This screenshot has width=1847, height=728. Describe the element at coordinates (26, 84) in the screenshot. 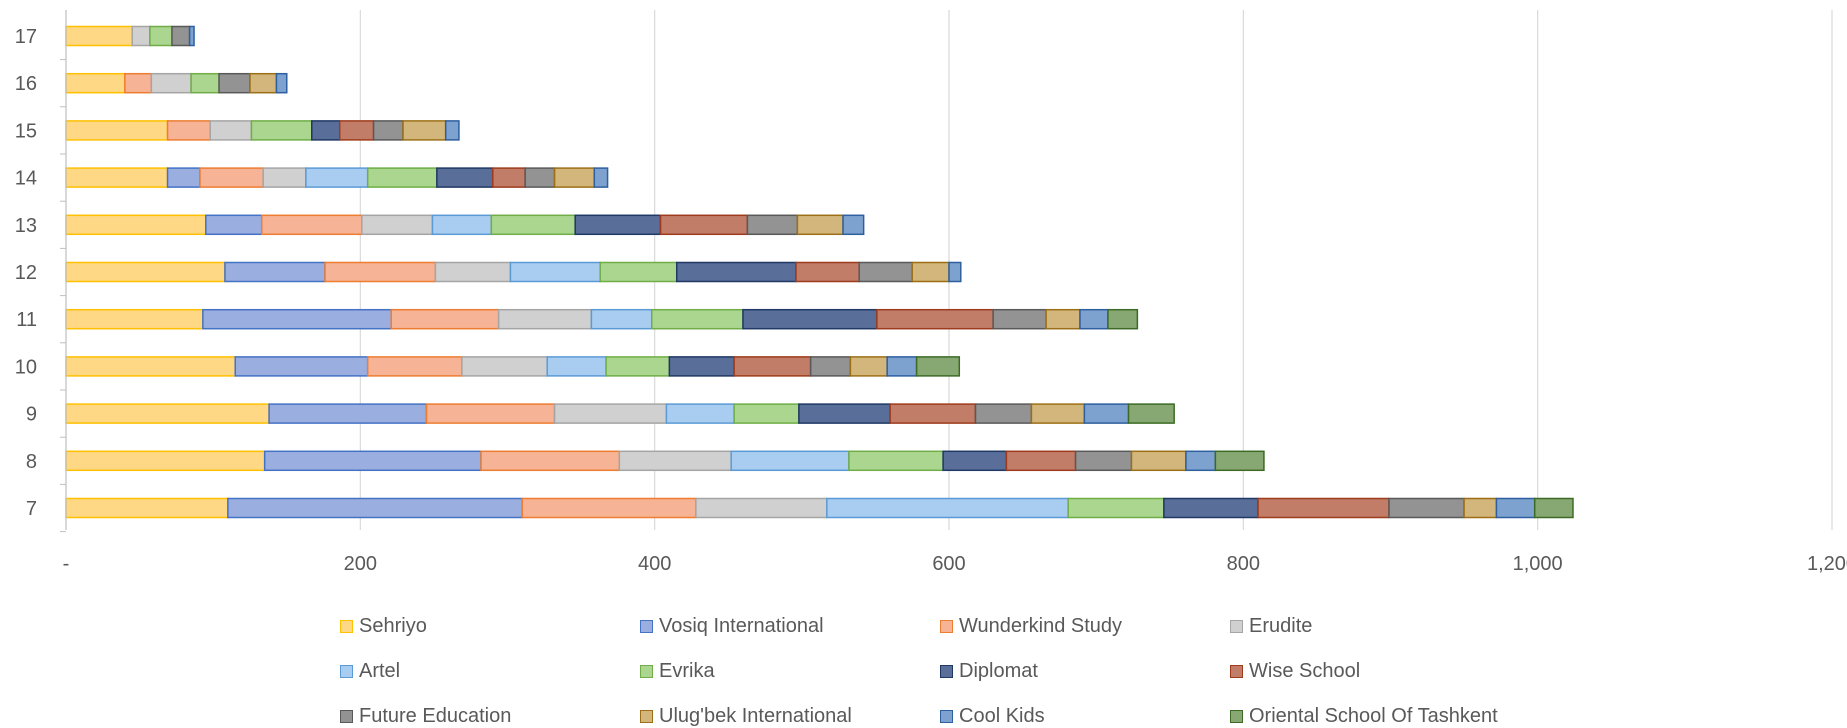

I see `category-label: 16` at that location.